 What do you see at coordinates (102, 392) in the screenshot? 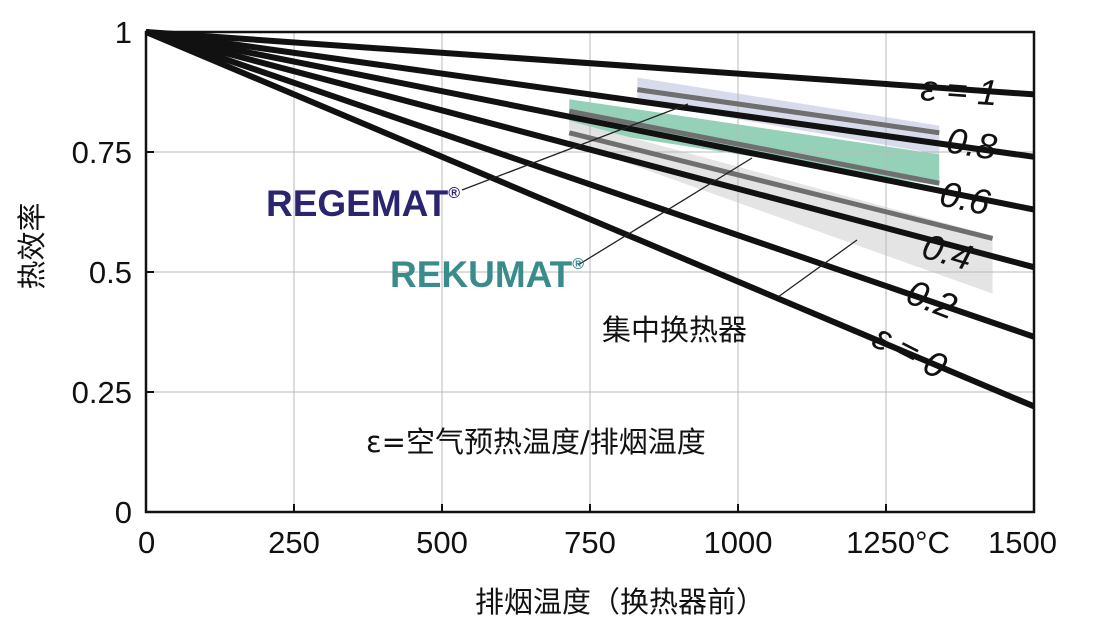
I see `y-tick-label: 0.25` at bounding box center [102, 392].